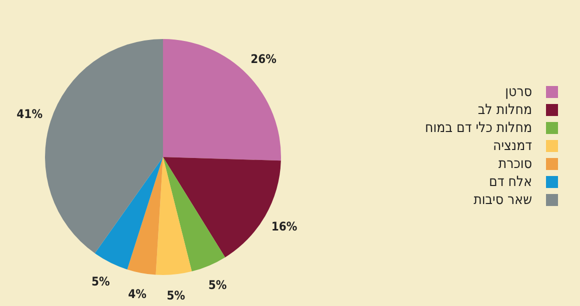  Describe the element at coordinates (263, 59) in the screenshot. I see `data-label: 26%` at that location.